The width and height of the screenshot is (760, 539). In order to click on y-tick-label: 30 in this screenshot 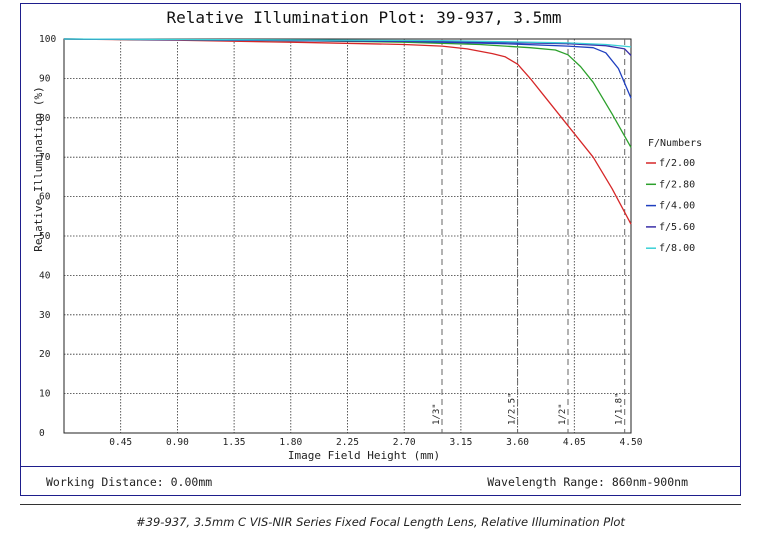, I will do `click(45, 315)`.